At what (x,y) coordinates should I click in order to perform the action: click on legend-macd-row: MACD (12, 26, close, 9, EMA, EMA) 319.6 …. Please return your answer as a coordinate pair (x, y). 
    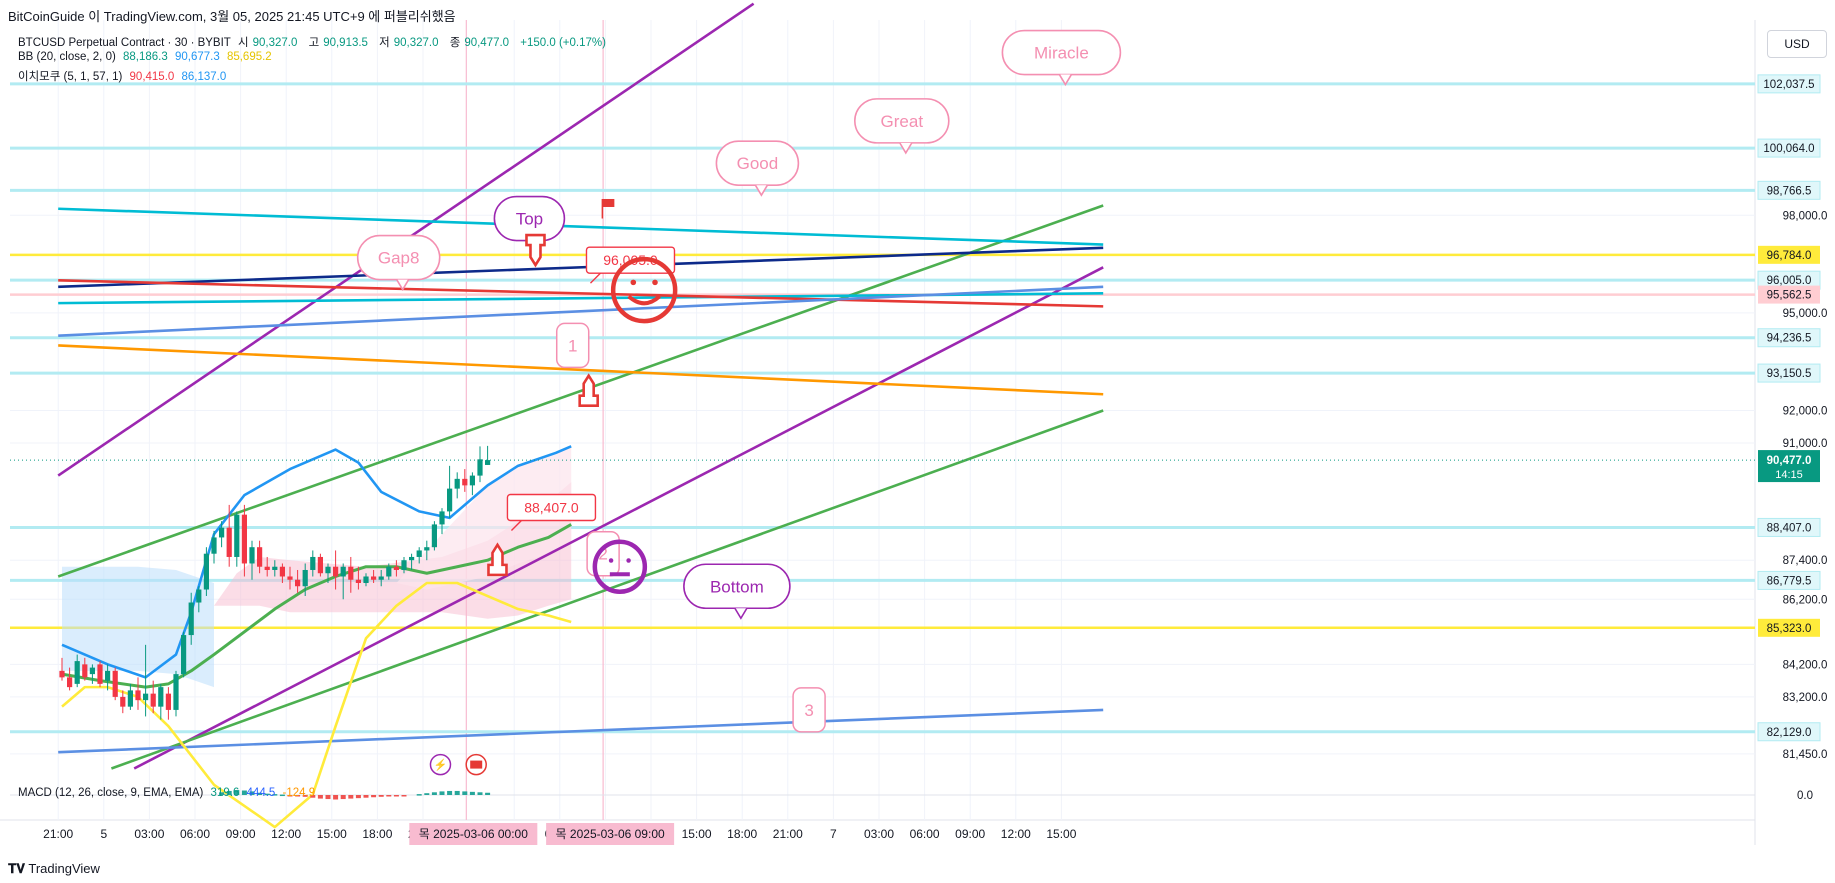
    Looking at the image, I should click on (168, 793).